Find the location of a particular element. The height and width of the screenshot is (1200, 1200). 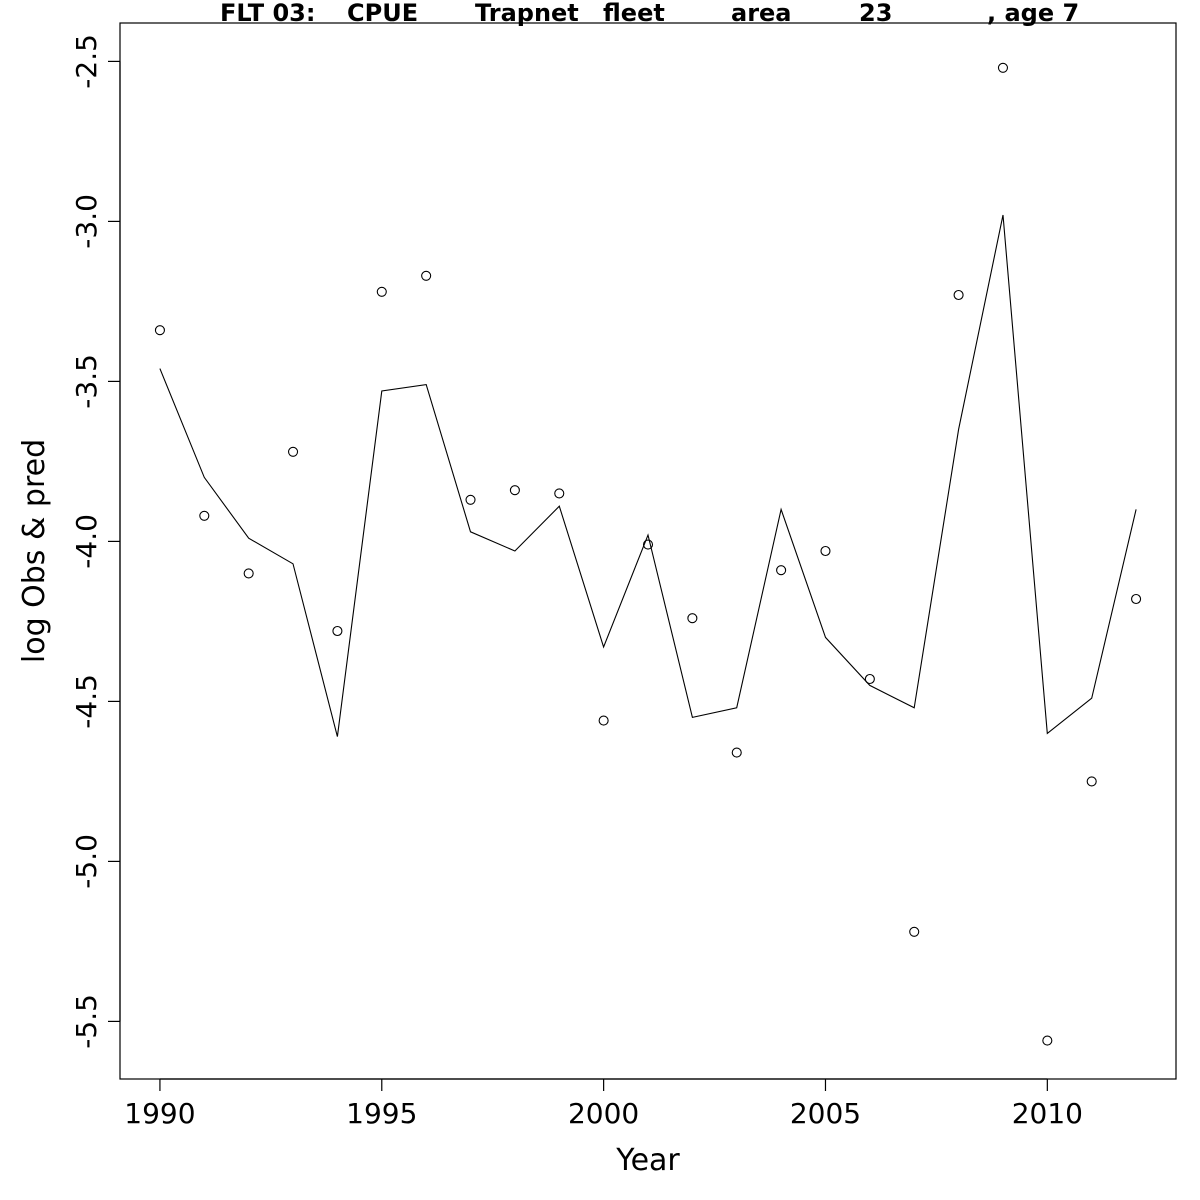

x-axis: 1990 1995 2000 2005 2010 is located at coordinates (603, 1104).